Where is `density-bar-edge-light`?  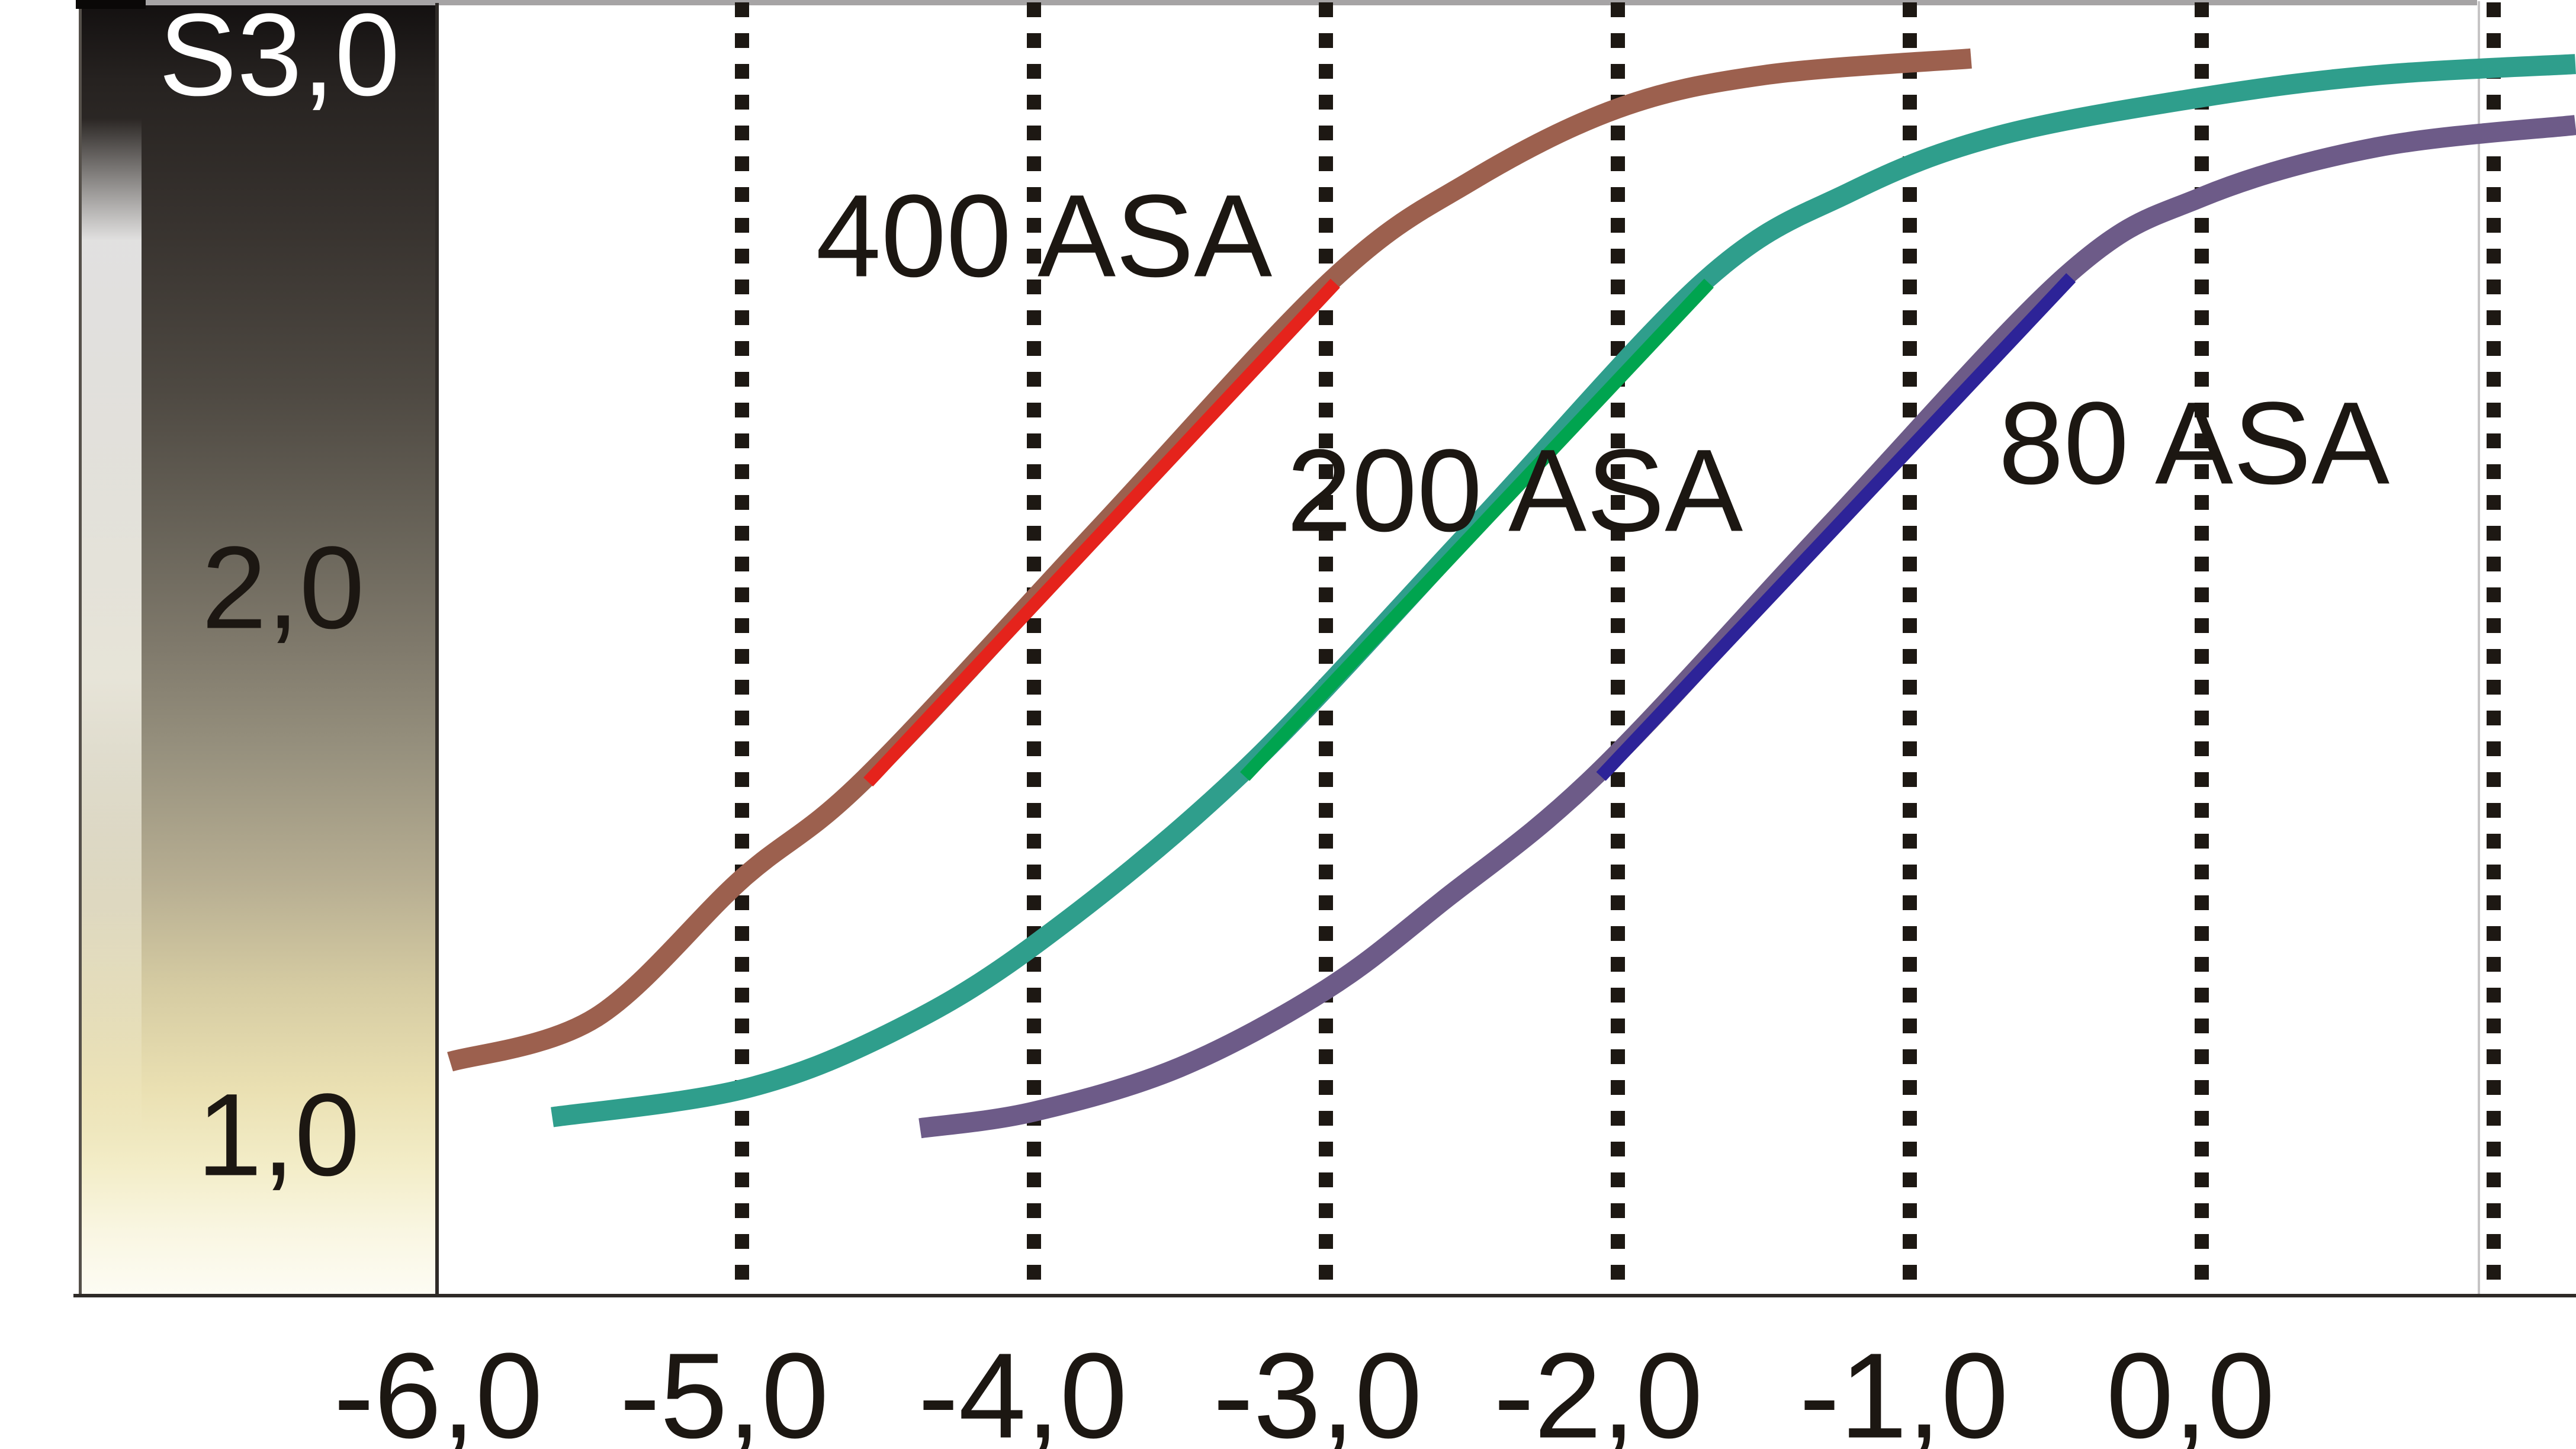
density-bar-edge-light is located at coordinates (110, 627).